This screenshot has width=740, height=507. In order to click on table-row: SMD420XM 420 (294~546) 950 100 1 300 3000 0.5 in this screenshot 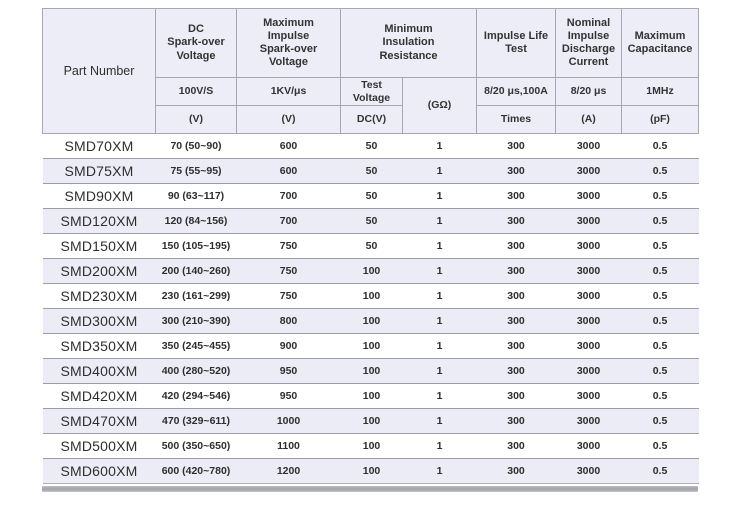, I will do `click(370, 396)`.